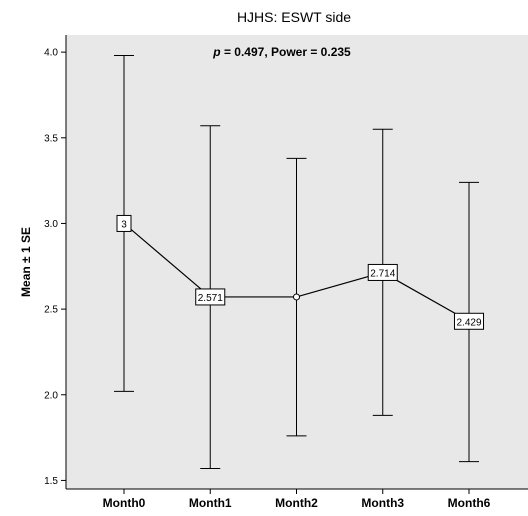  Describe the element at coordinates (51, 53) in the screenshot. I see `y-tick-label: 4.0` at that location.